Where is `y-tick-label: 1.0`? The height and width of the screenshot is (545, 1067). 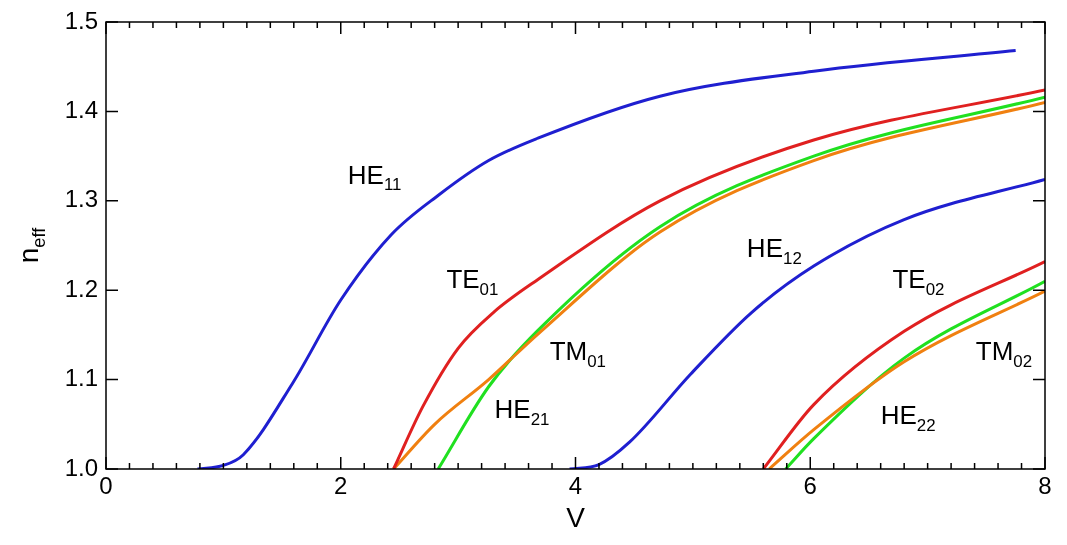 y-tick-label: 1.0 is located at coordinates (81, 467).